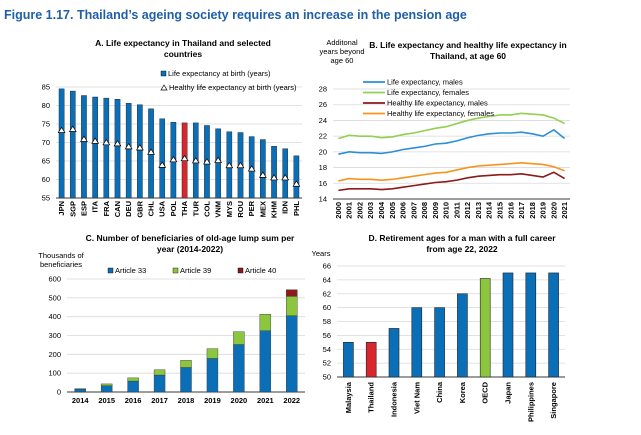  What do you see at coordinates (321, 253) in the screenshot?
I see `panel-d-y-axis-label: Years` at bounding box center [321, 253].